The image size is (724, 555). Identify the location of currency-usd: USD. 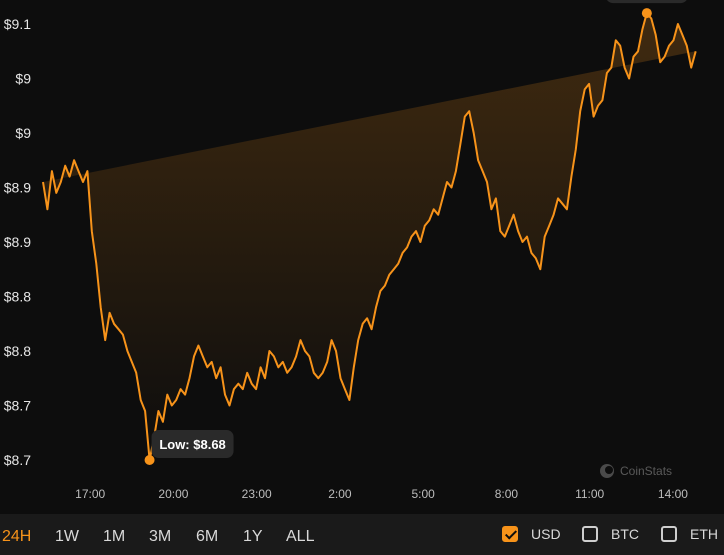
(531, 534).